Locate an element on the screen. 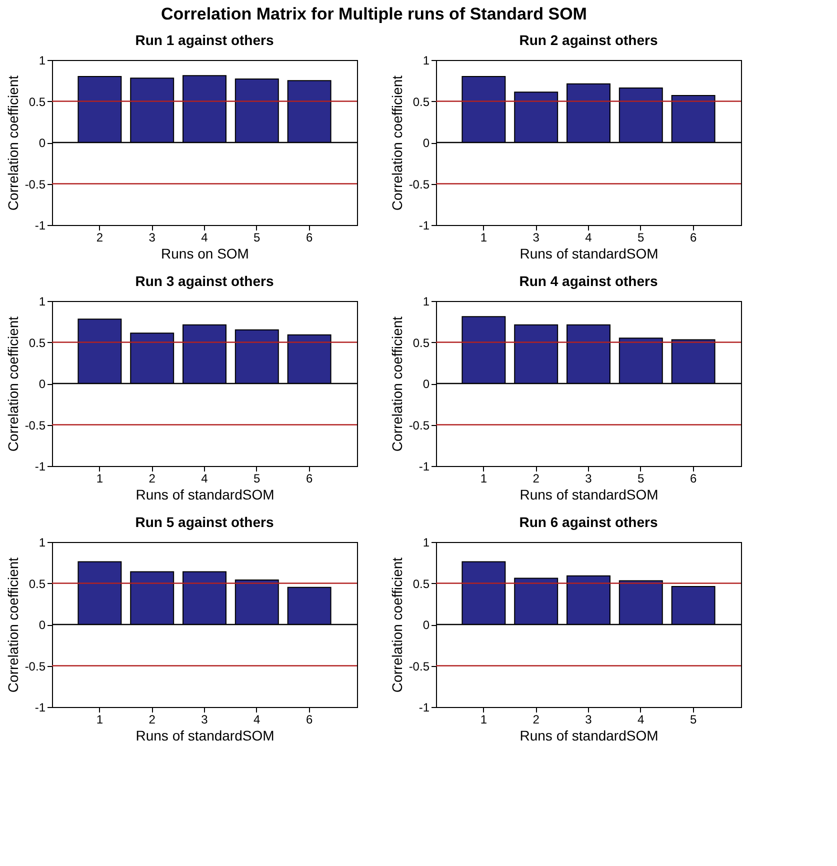 The width and height of the screenshot is (837, 866). chart-title: Run 5 against others is located at coordinates (204, 522).